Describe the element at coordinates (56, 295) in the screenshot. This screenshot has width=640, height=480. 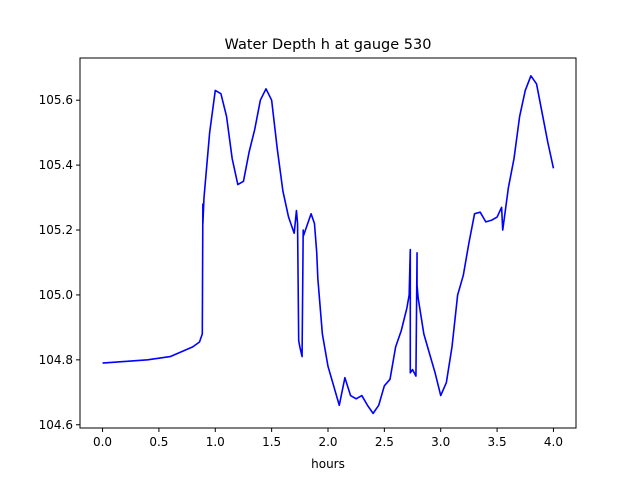
I see `y-tick-label: 105.0` at that location.